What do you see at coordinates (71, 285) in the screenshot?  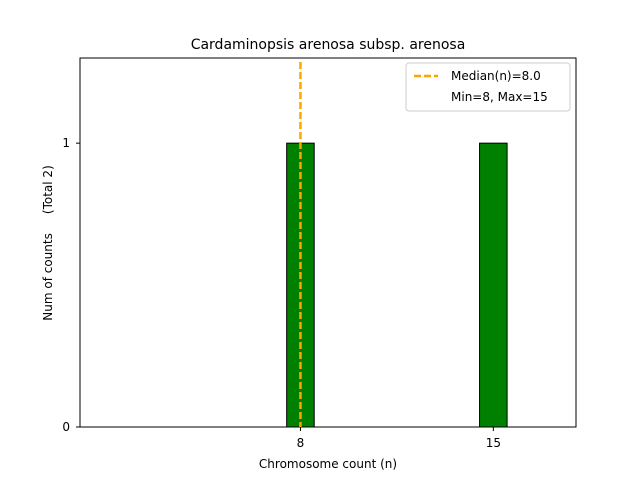 I see `y-axis-ticks: 01` at bounding box center [71, 285].